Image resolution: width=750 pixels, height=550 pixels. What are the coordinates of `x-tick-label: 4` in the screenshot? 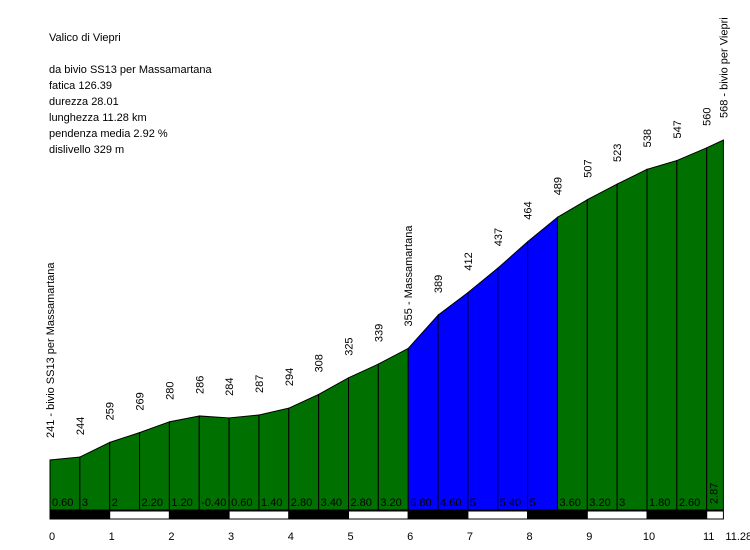 It's located at (291, 537).